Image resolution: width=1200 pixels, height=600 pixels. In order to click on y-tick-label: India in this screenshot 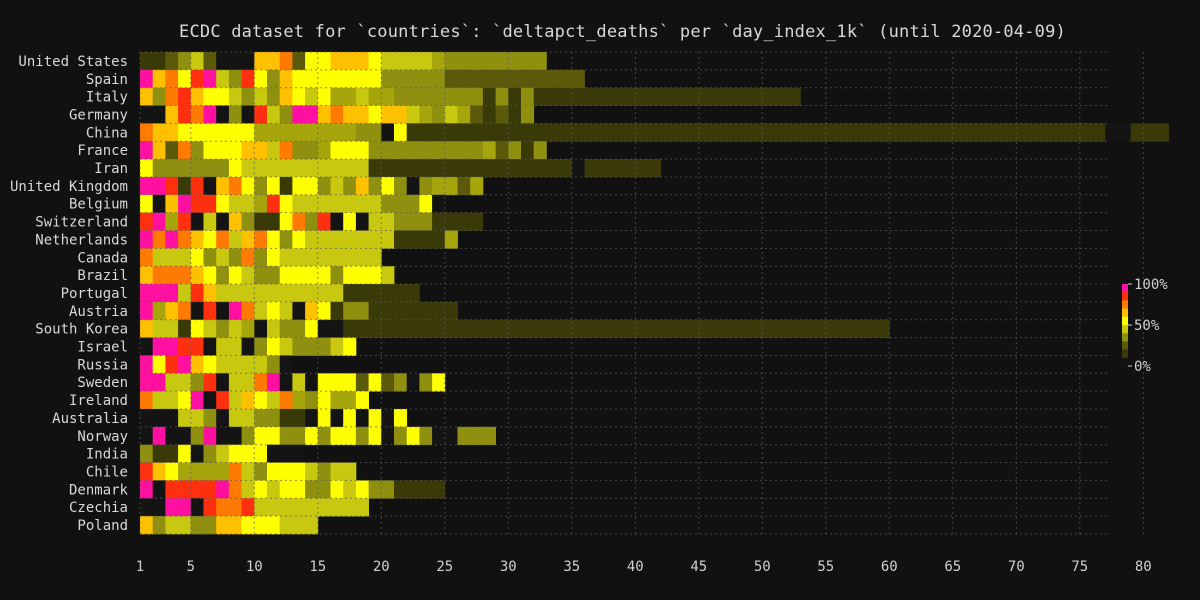, I will do `click(107, 455)`.